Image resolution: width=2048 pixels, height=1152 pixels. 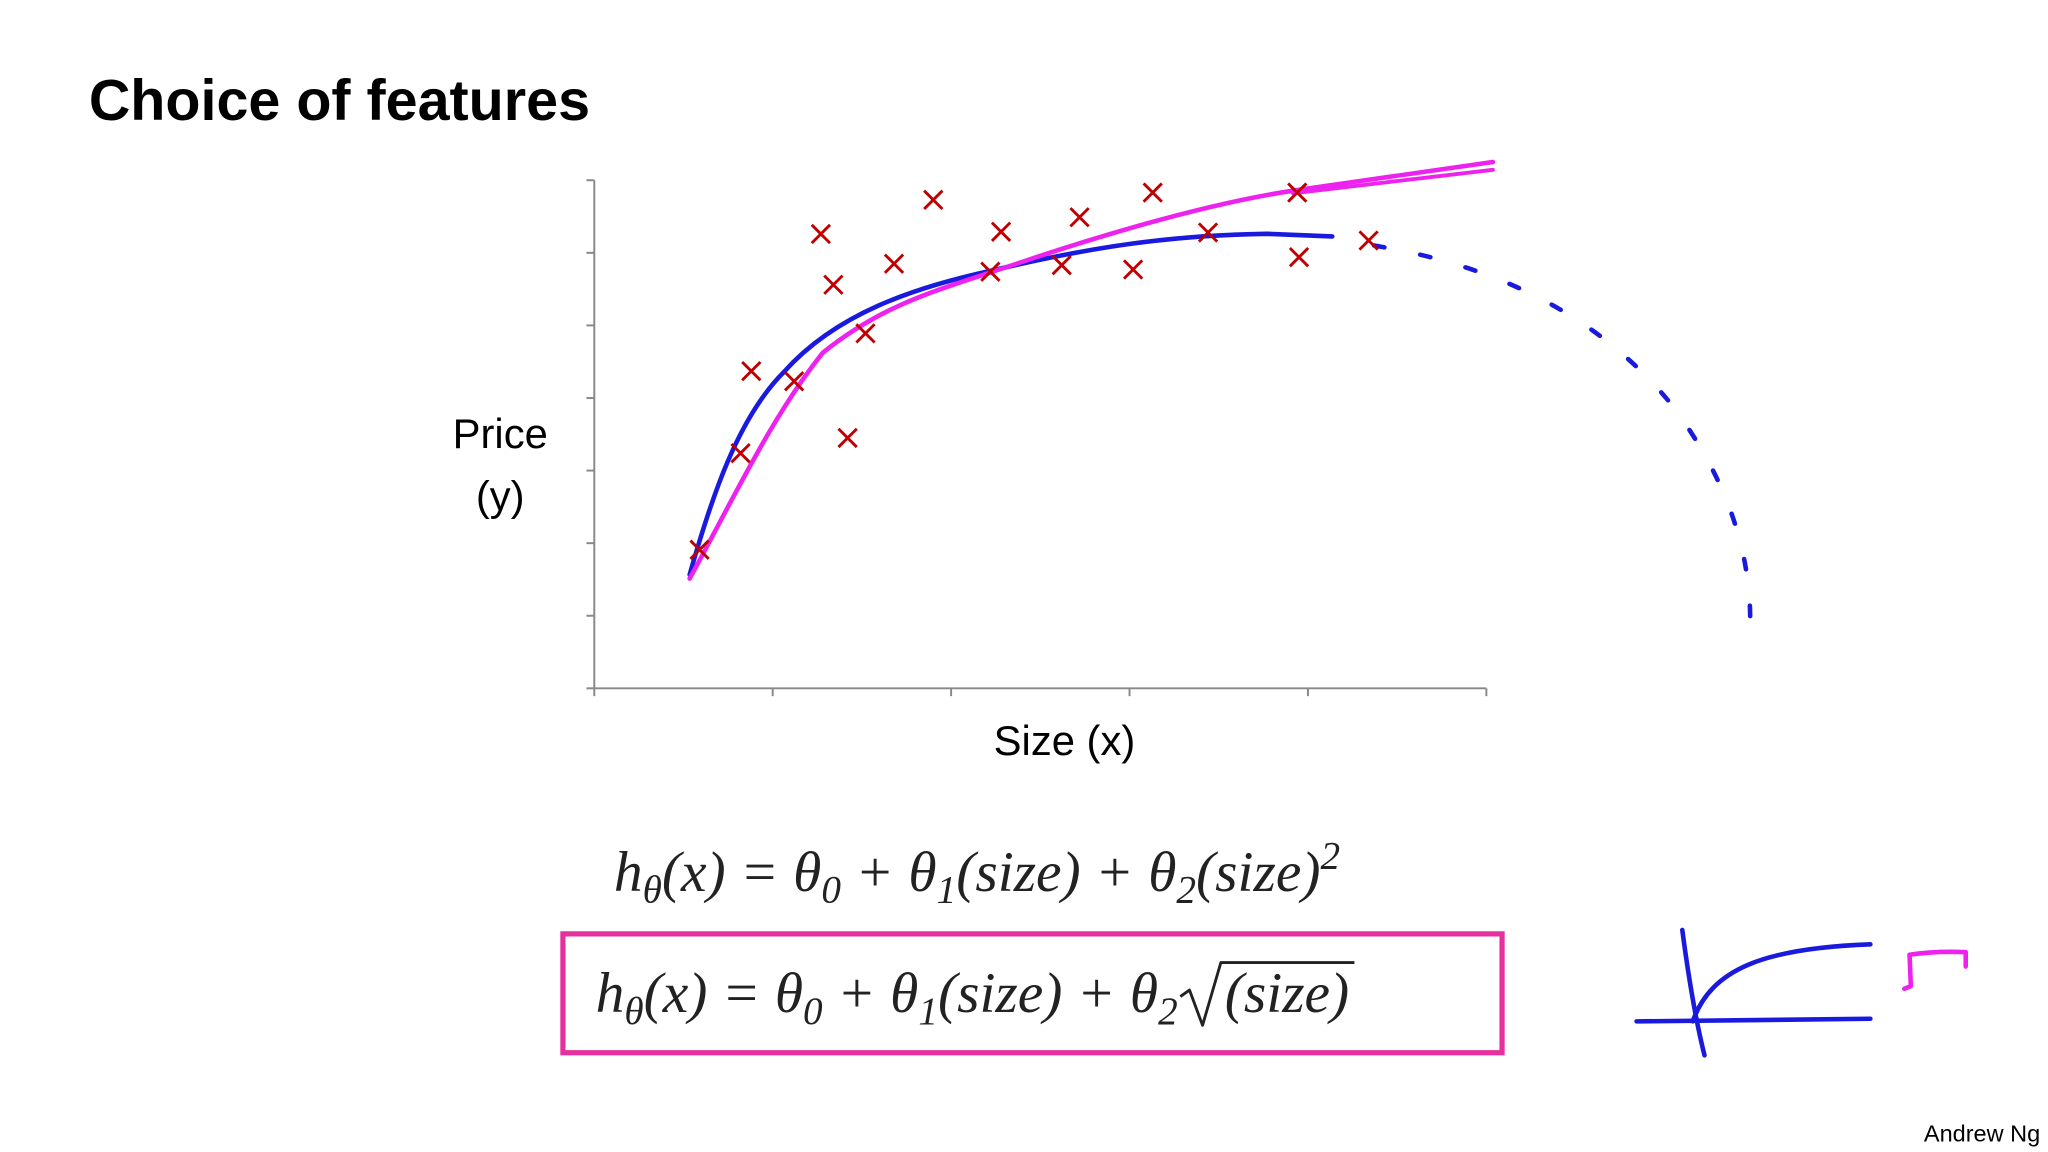 What do you see at coordinates (1982, 1134) in the screenshot?
I see `footer: Andrew Ng` at bounding box center [1982, 1134].